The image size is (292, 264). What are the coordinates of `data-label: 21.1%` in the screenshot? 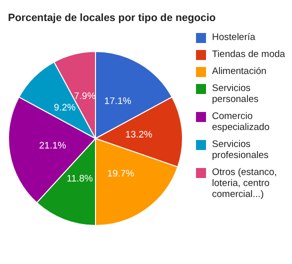 It's located at (53, 146).